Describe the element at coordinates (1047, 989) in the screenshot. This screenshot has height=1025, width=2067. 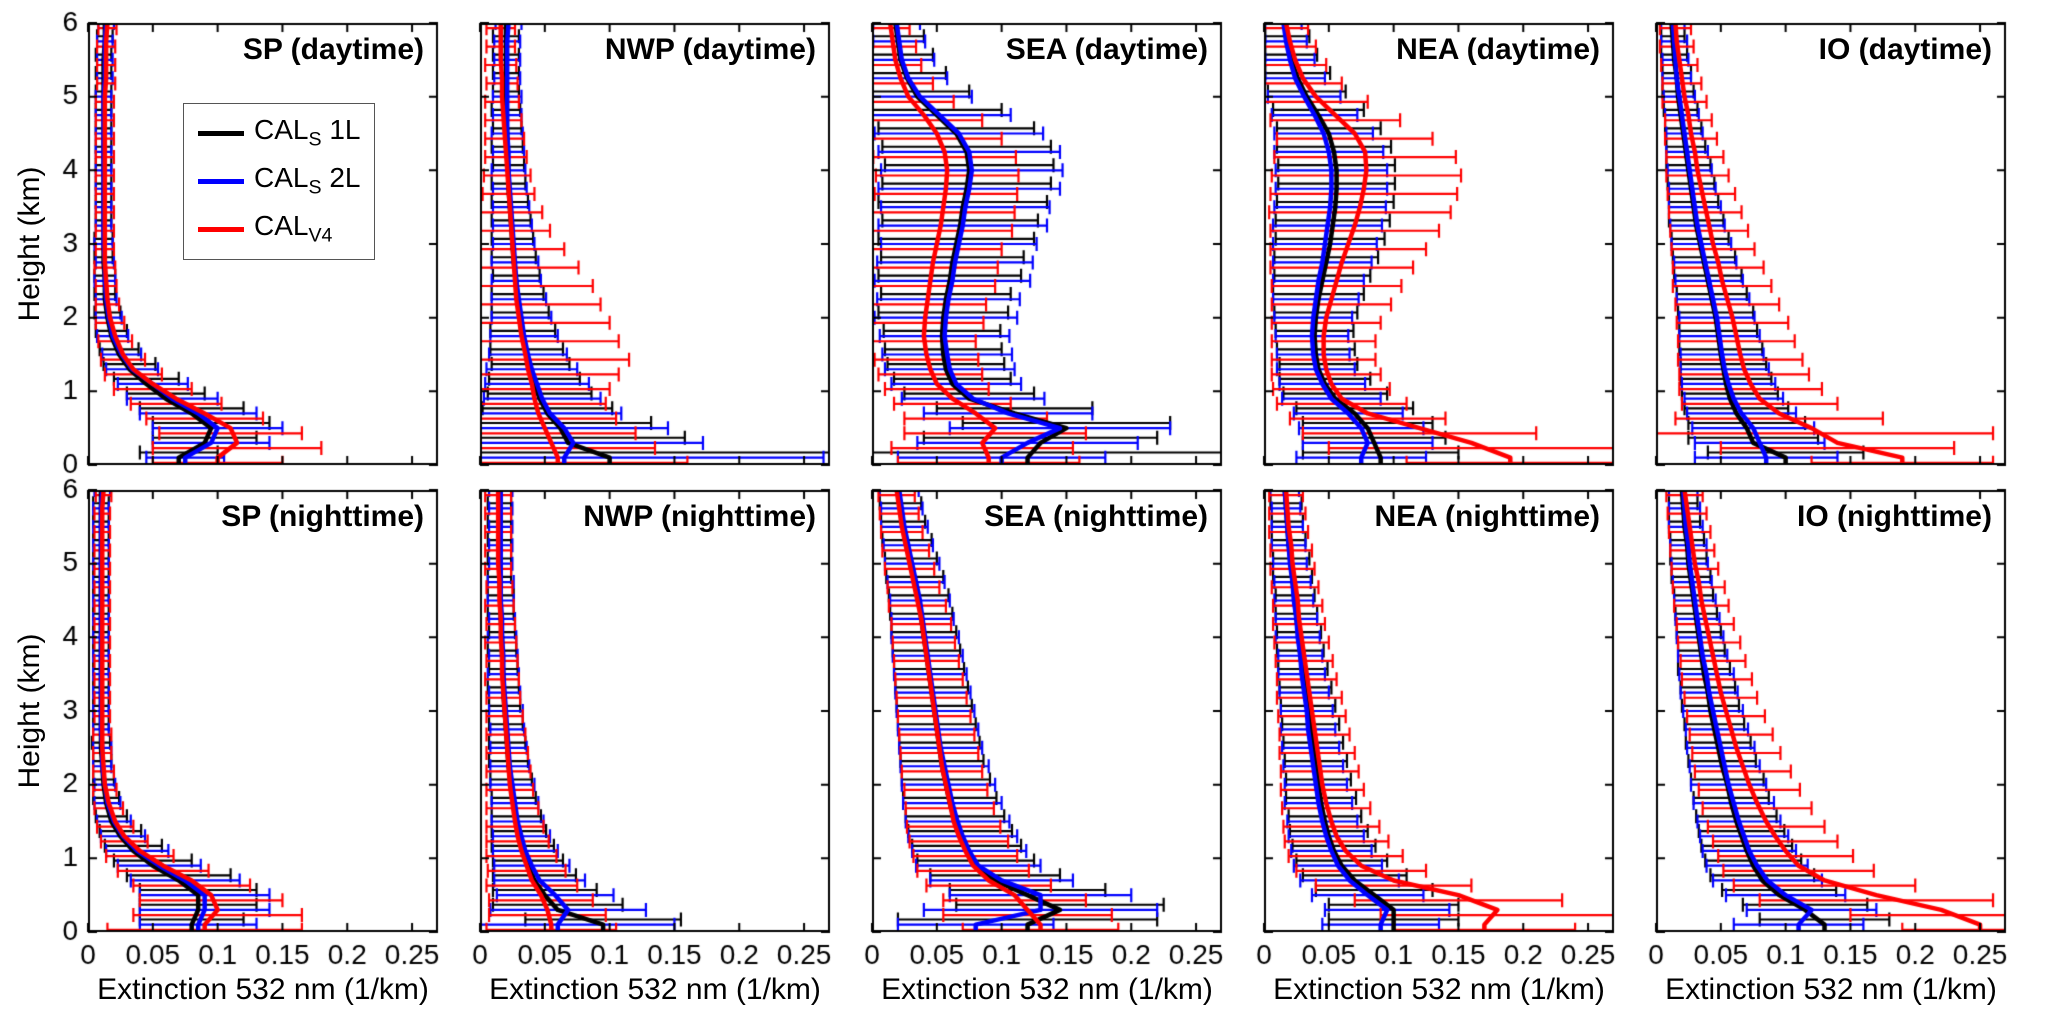
I see `x-axis-label-col-2: Extinction 532 nm (1/km)` at that location.